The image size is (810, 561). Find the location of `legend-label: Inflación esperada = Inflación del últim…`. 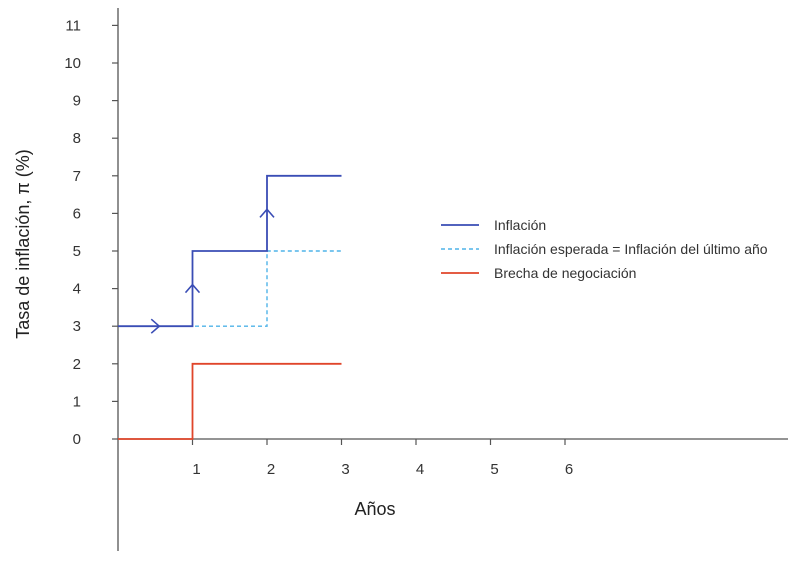

legend-label: Inflación esperada = Inflación del últim… is located at coordinates (631, 249).